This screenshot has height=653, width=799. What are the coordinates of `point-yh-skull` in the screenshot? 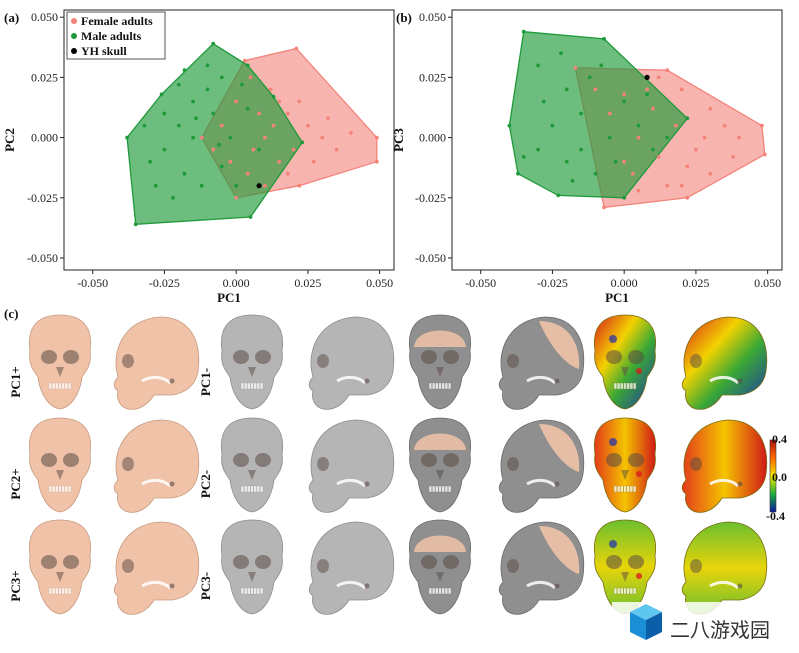 It's located at (647, 77).